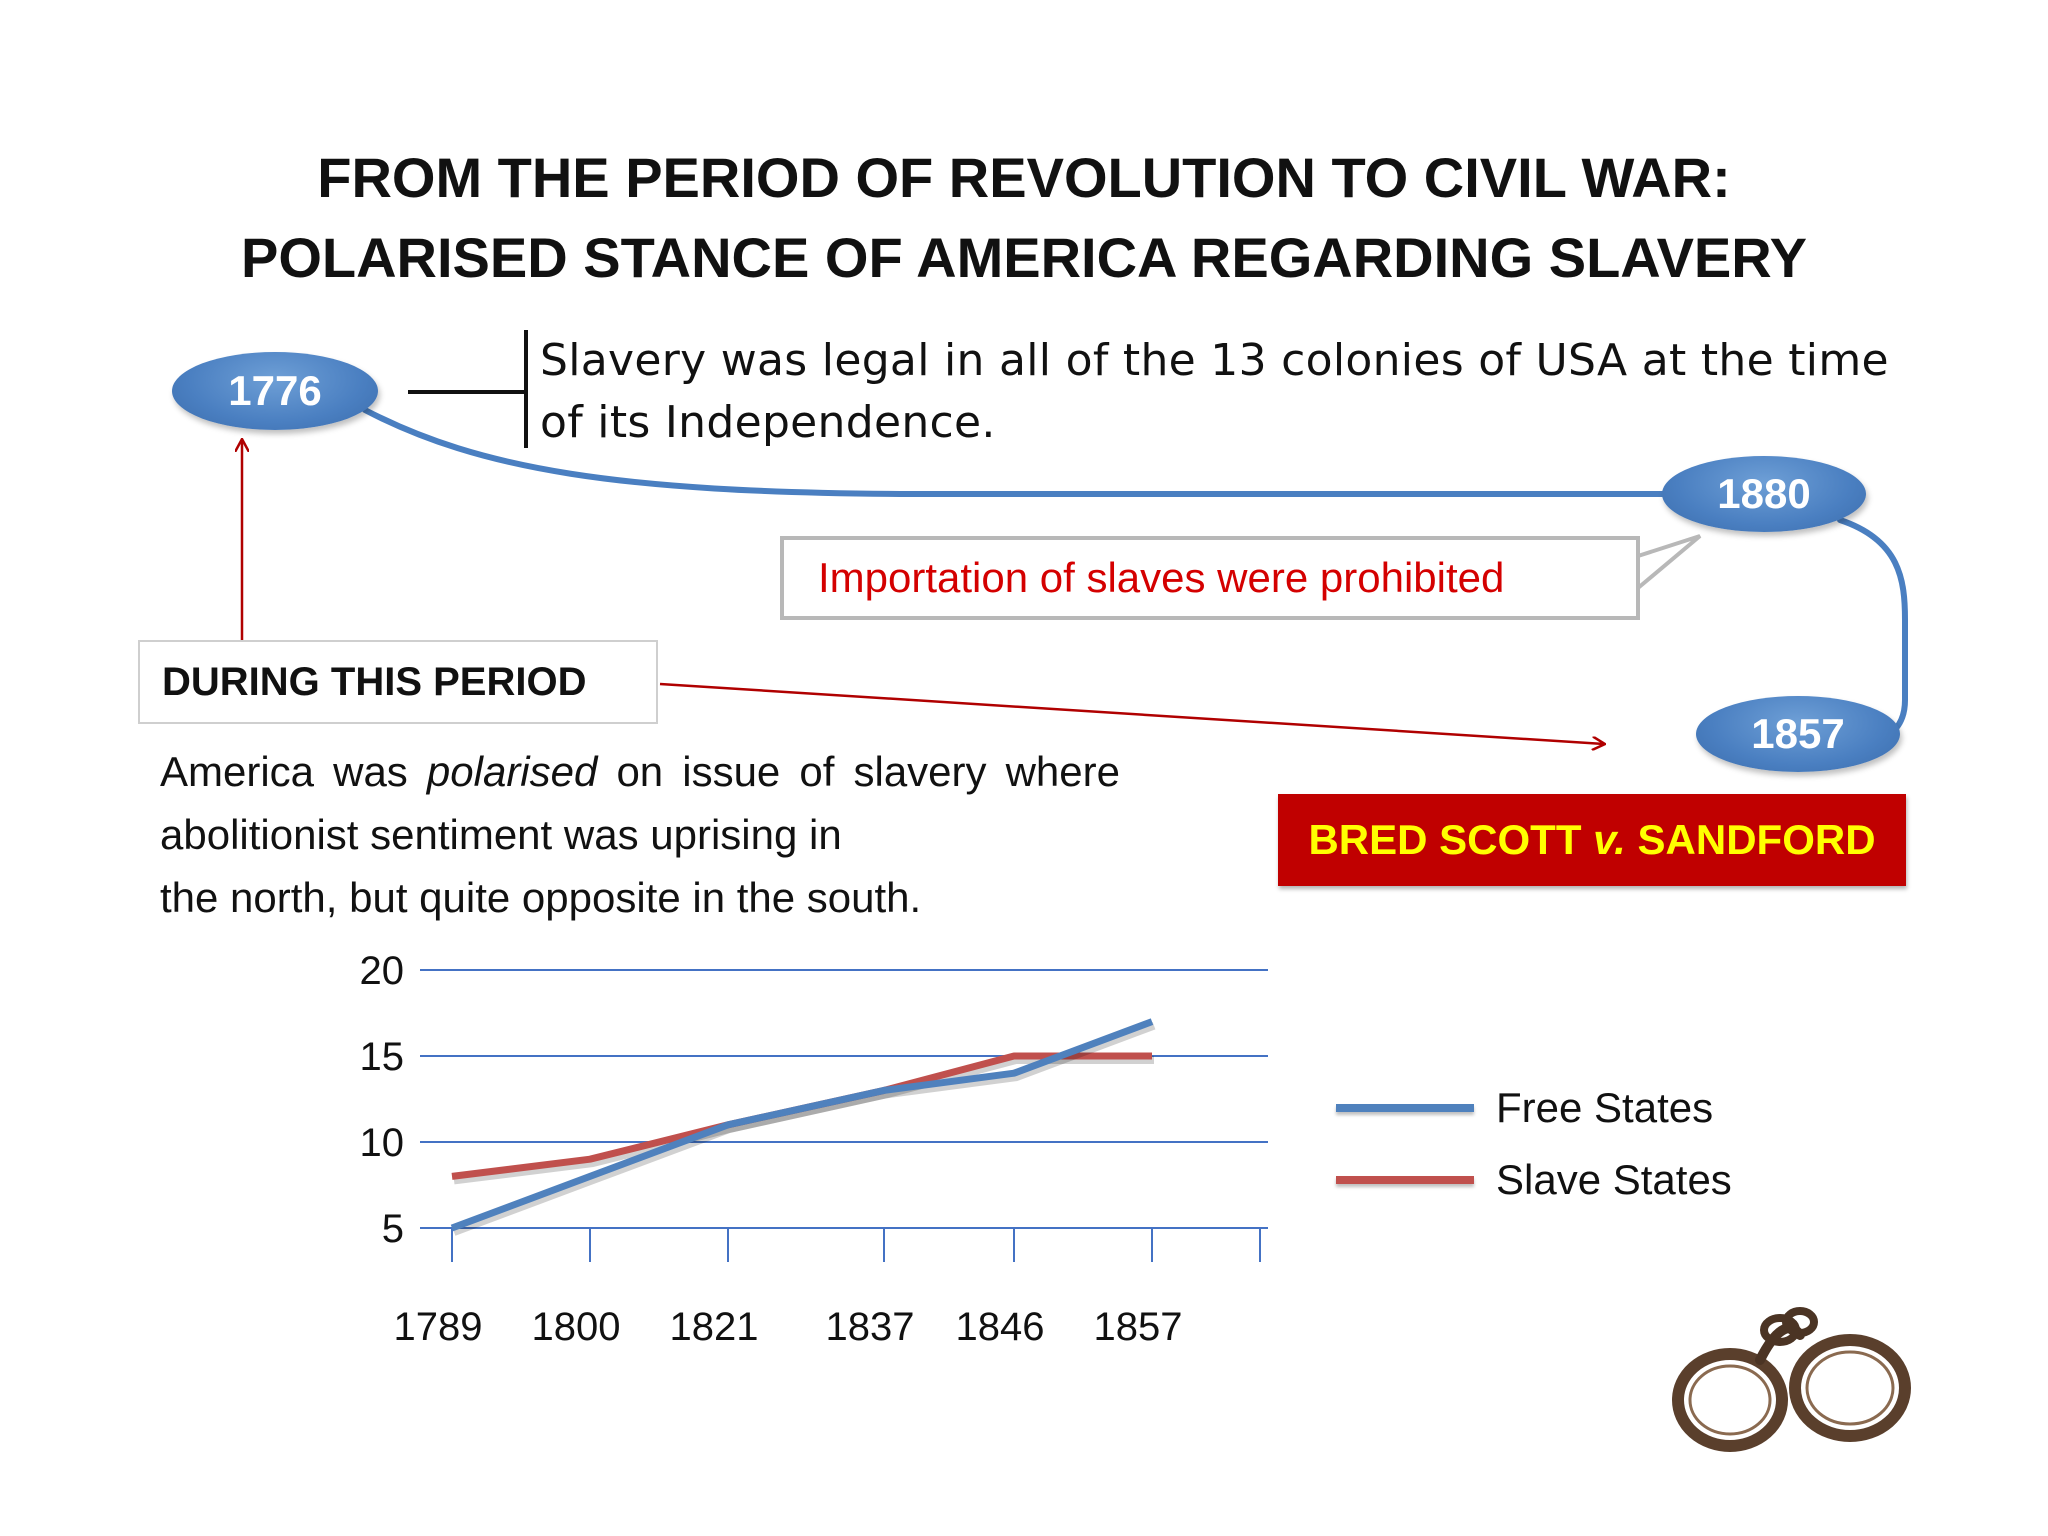 This screenshot has width=2048, height=1536. Describe the element at coordinates (382, 971) in the screenshot. I see `y-tick-label-20: 20` at that location.